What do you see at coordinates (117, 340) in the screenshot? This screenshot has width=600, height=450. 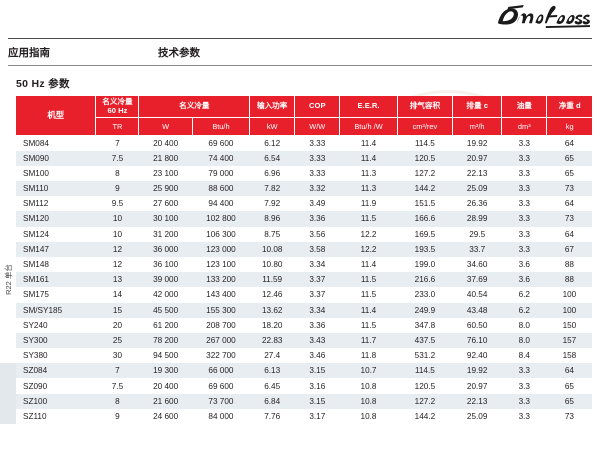 I see `cell-value: 25` at bounding box center [117, 340].